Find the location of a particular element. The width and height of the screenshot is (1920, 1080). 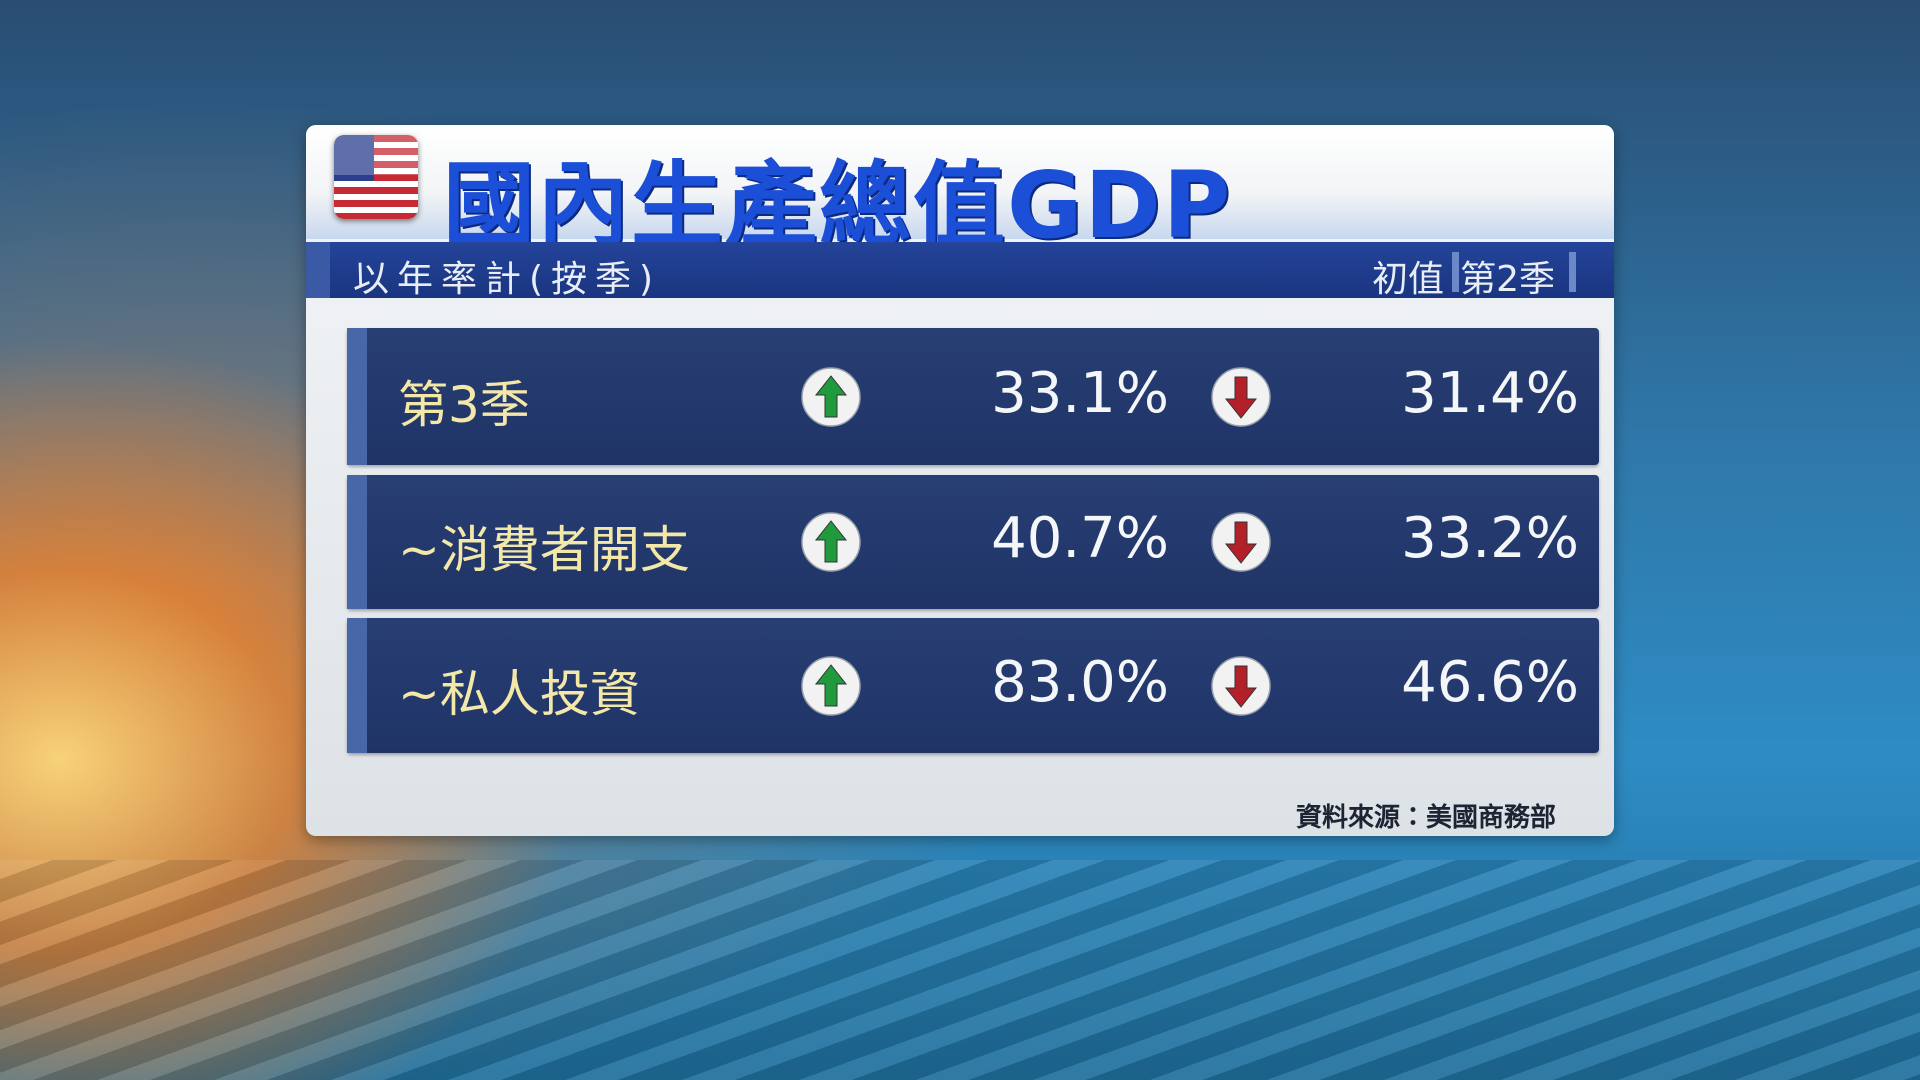

row-label: ~私人投資 is located at coordinates (519, 693).